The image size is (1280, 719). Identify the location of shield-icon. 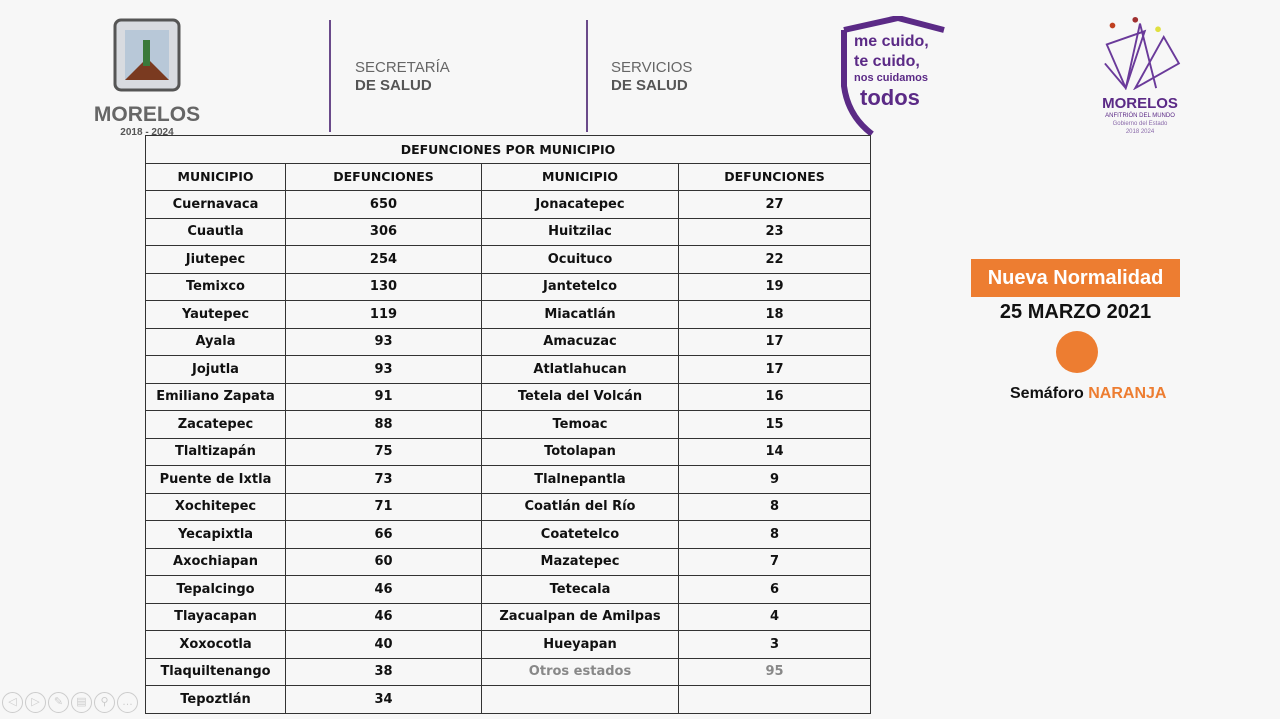
(893, 76).